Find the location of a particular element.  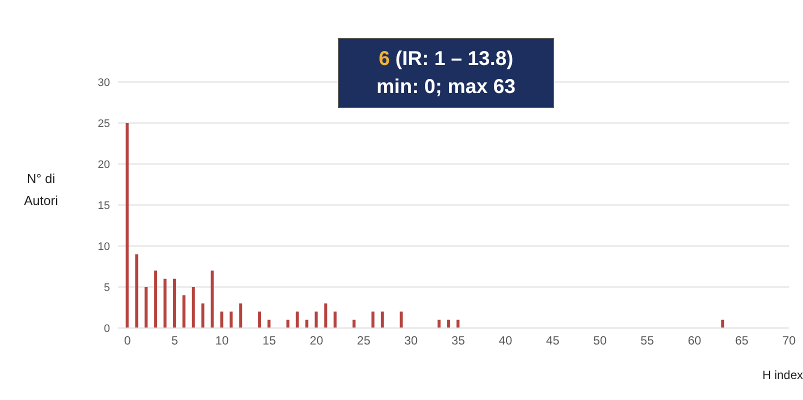

x-tick-label: 70 is located at coordinates (789, 341).